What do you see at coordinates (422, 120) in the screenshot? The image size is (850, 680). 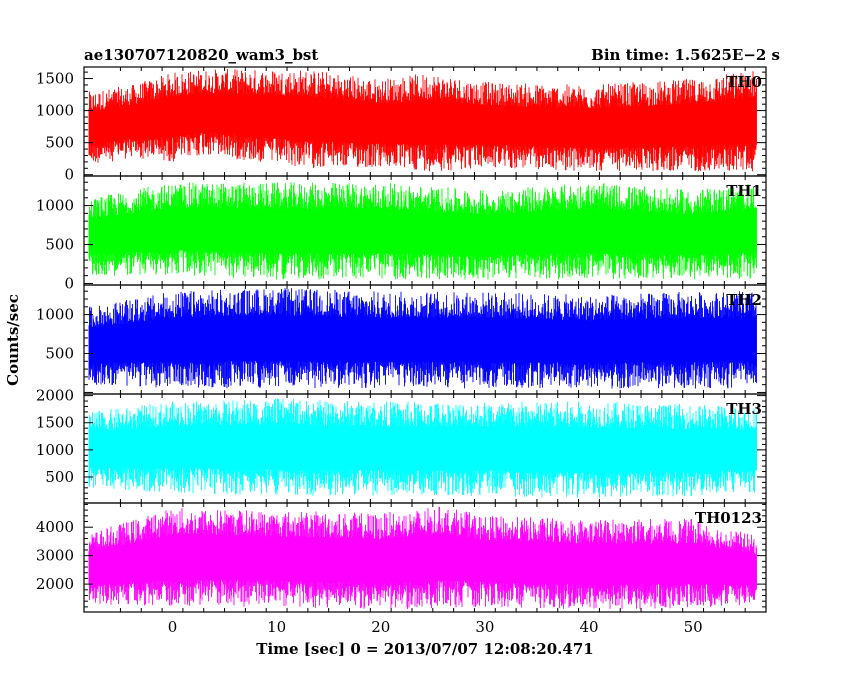 I see `series-th0-trace` at bounding box center [422, 120].